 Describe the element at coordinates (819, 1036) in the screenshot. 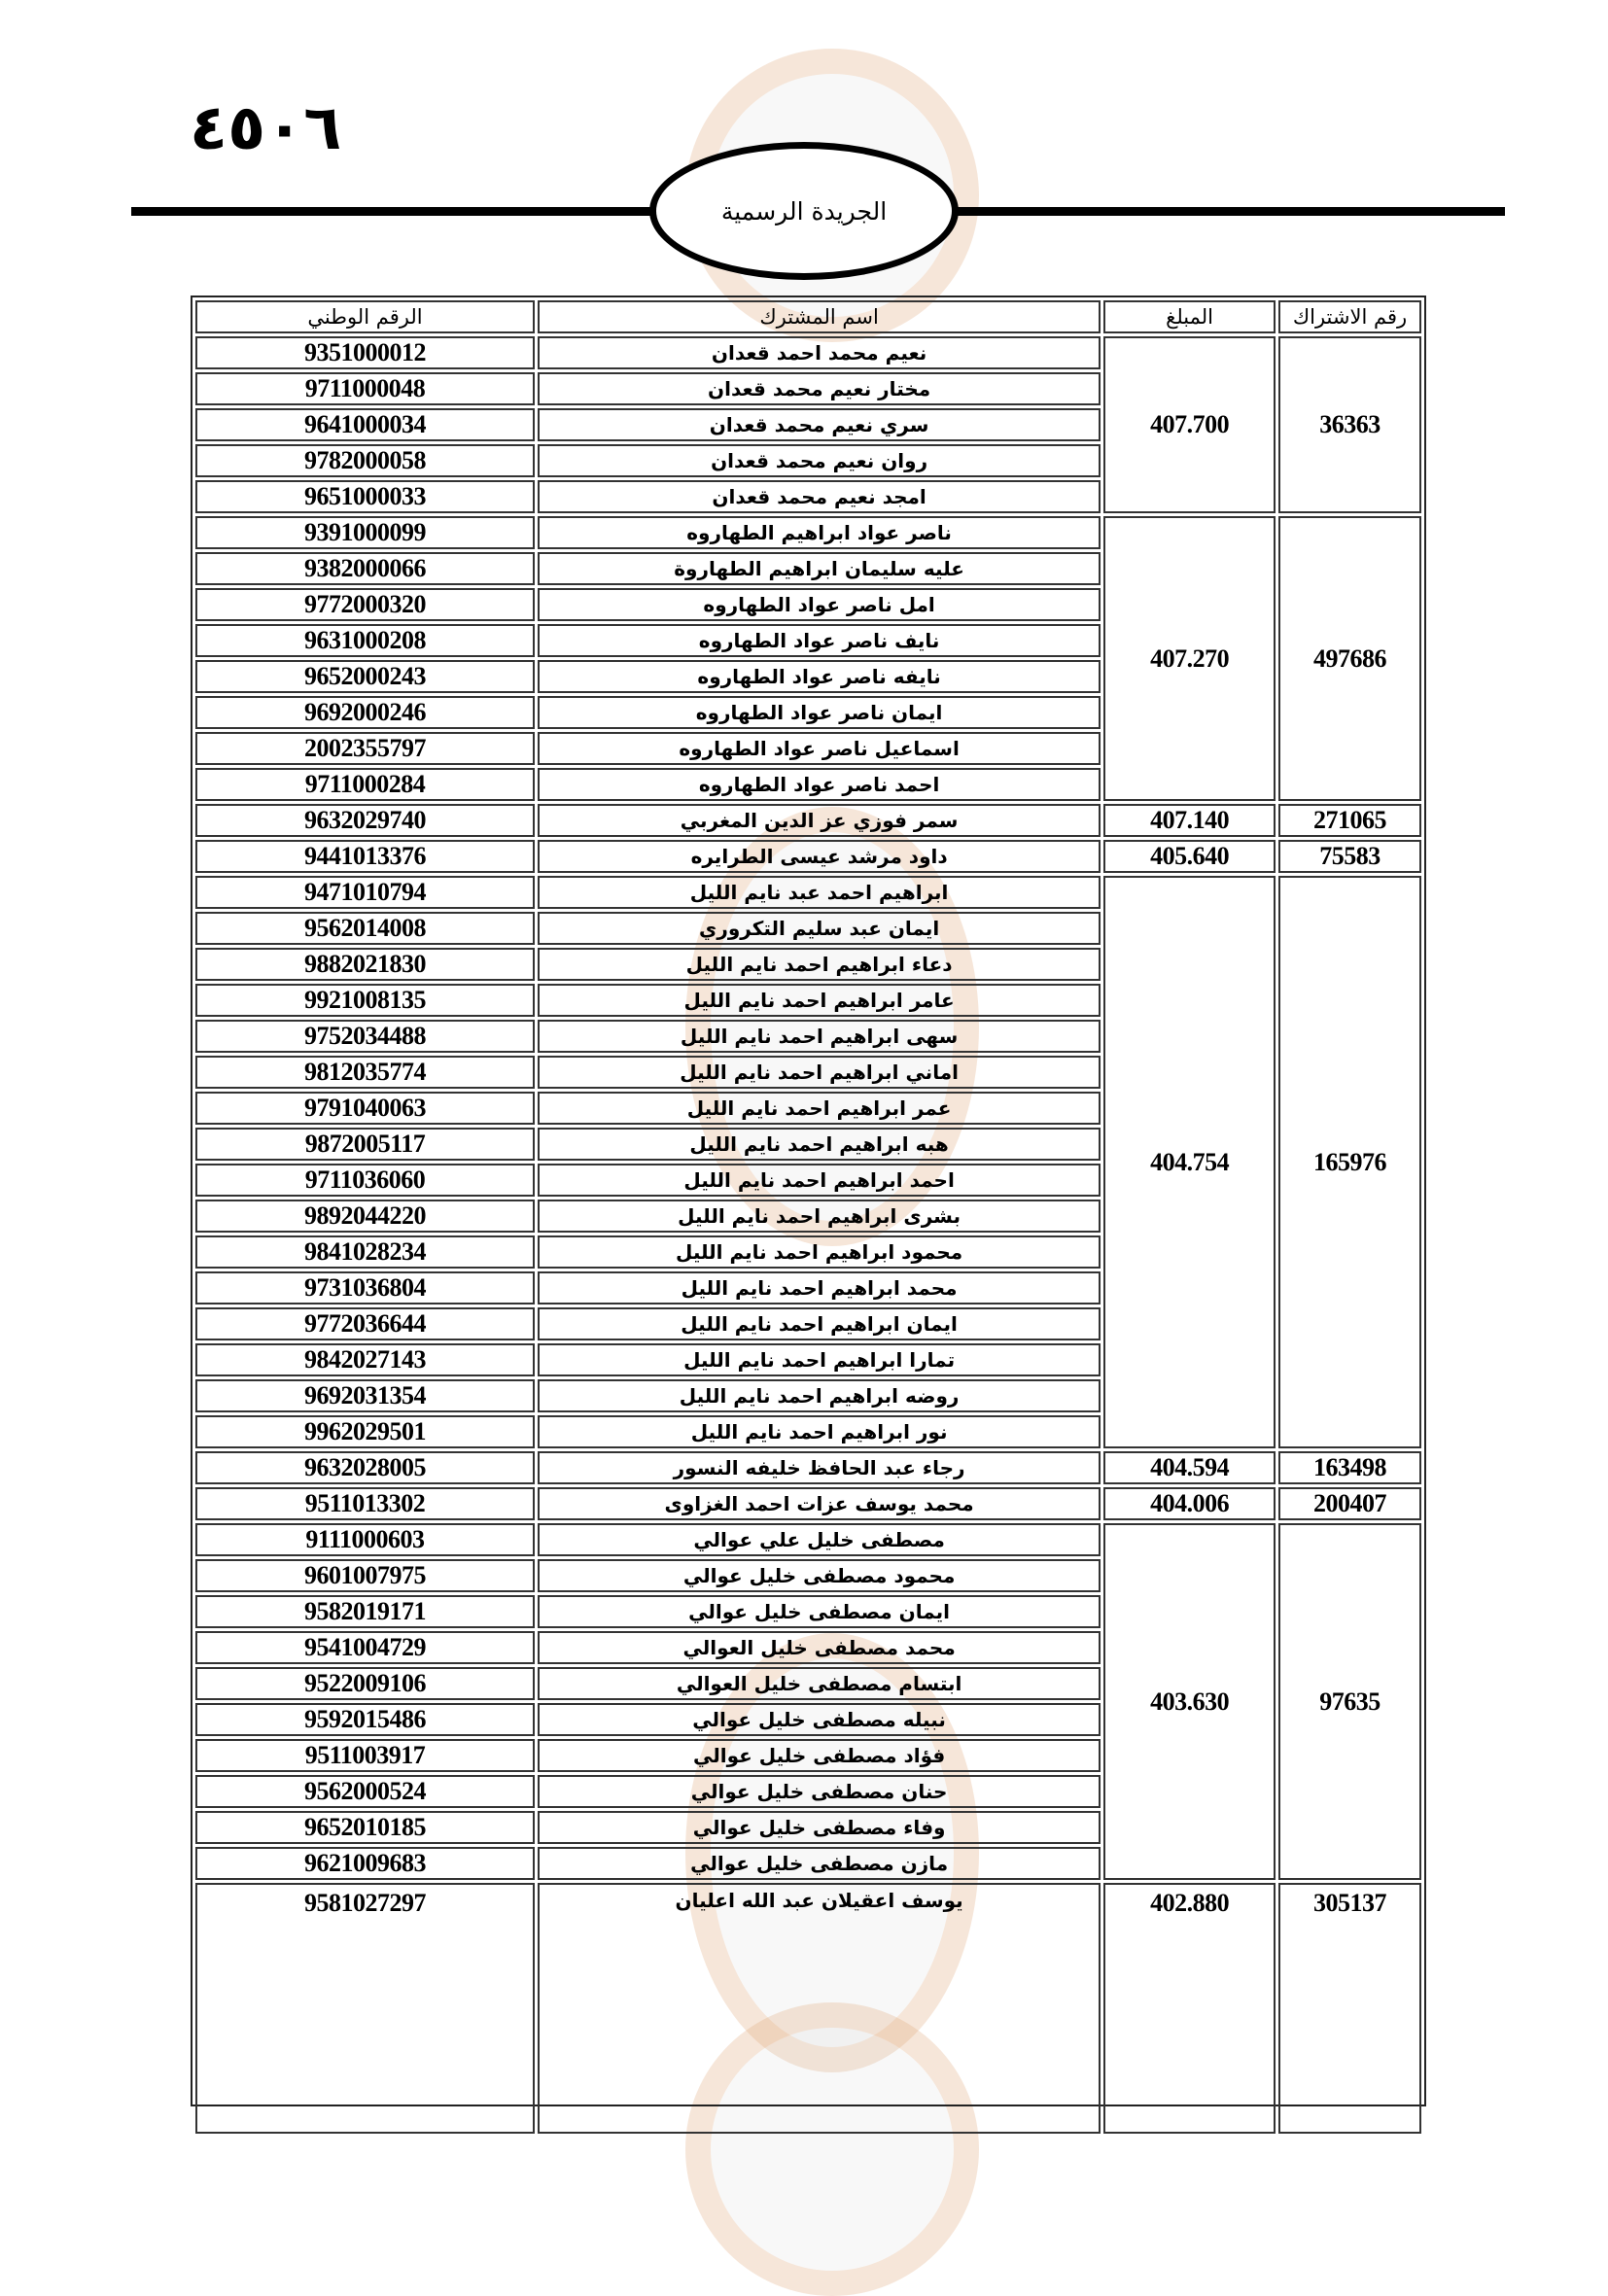

I see `subscriber-name-cell: سهى ابراهيم احمد نايم الليل` at that location.